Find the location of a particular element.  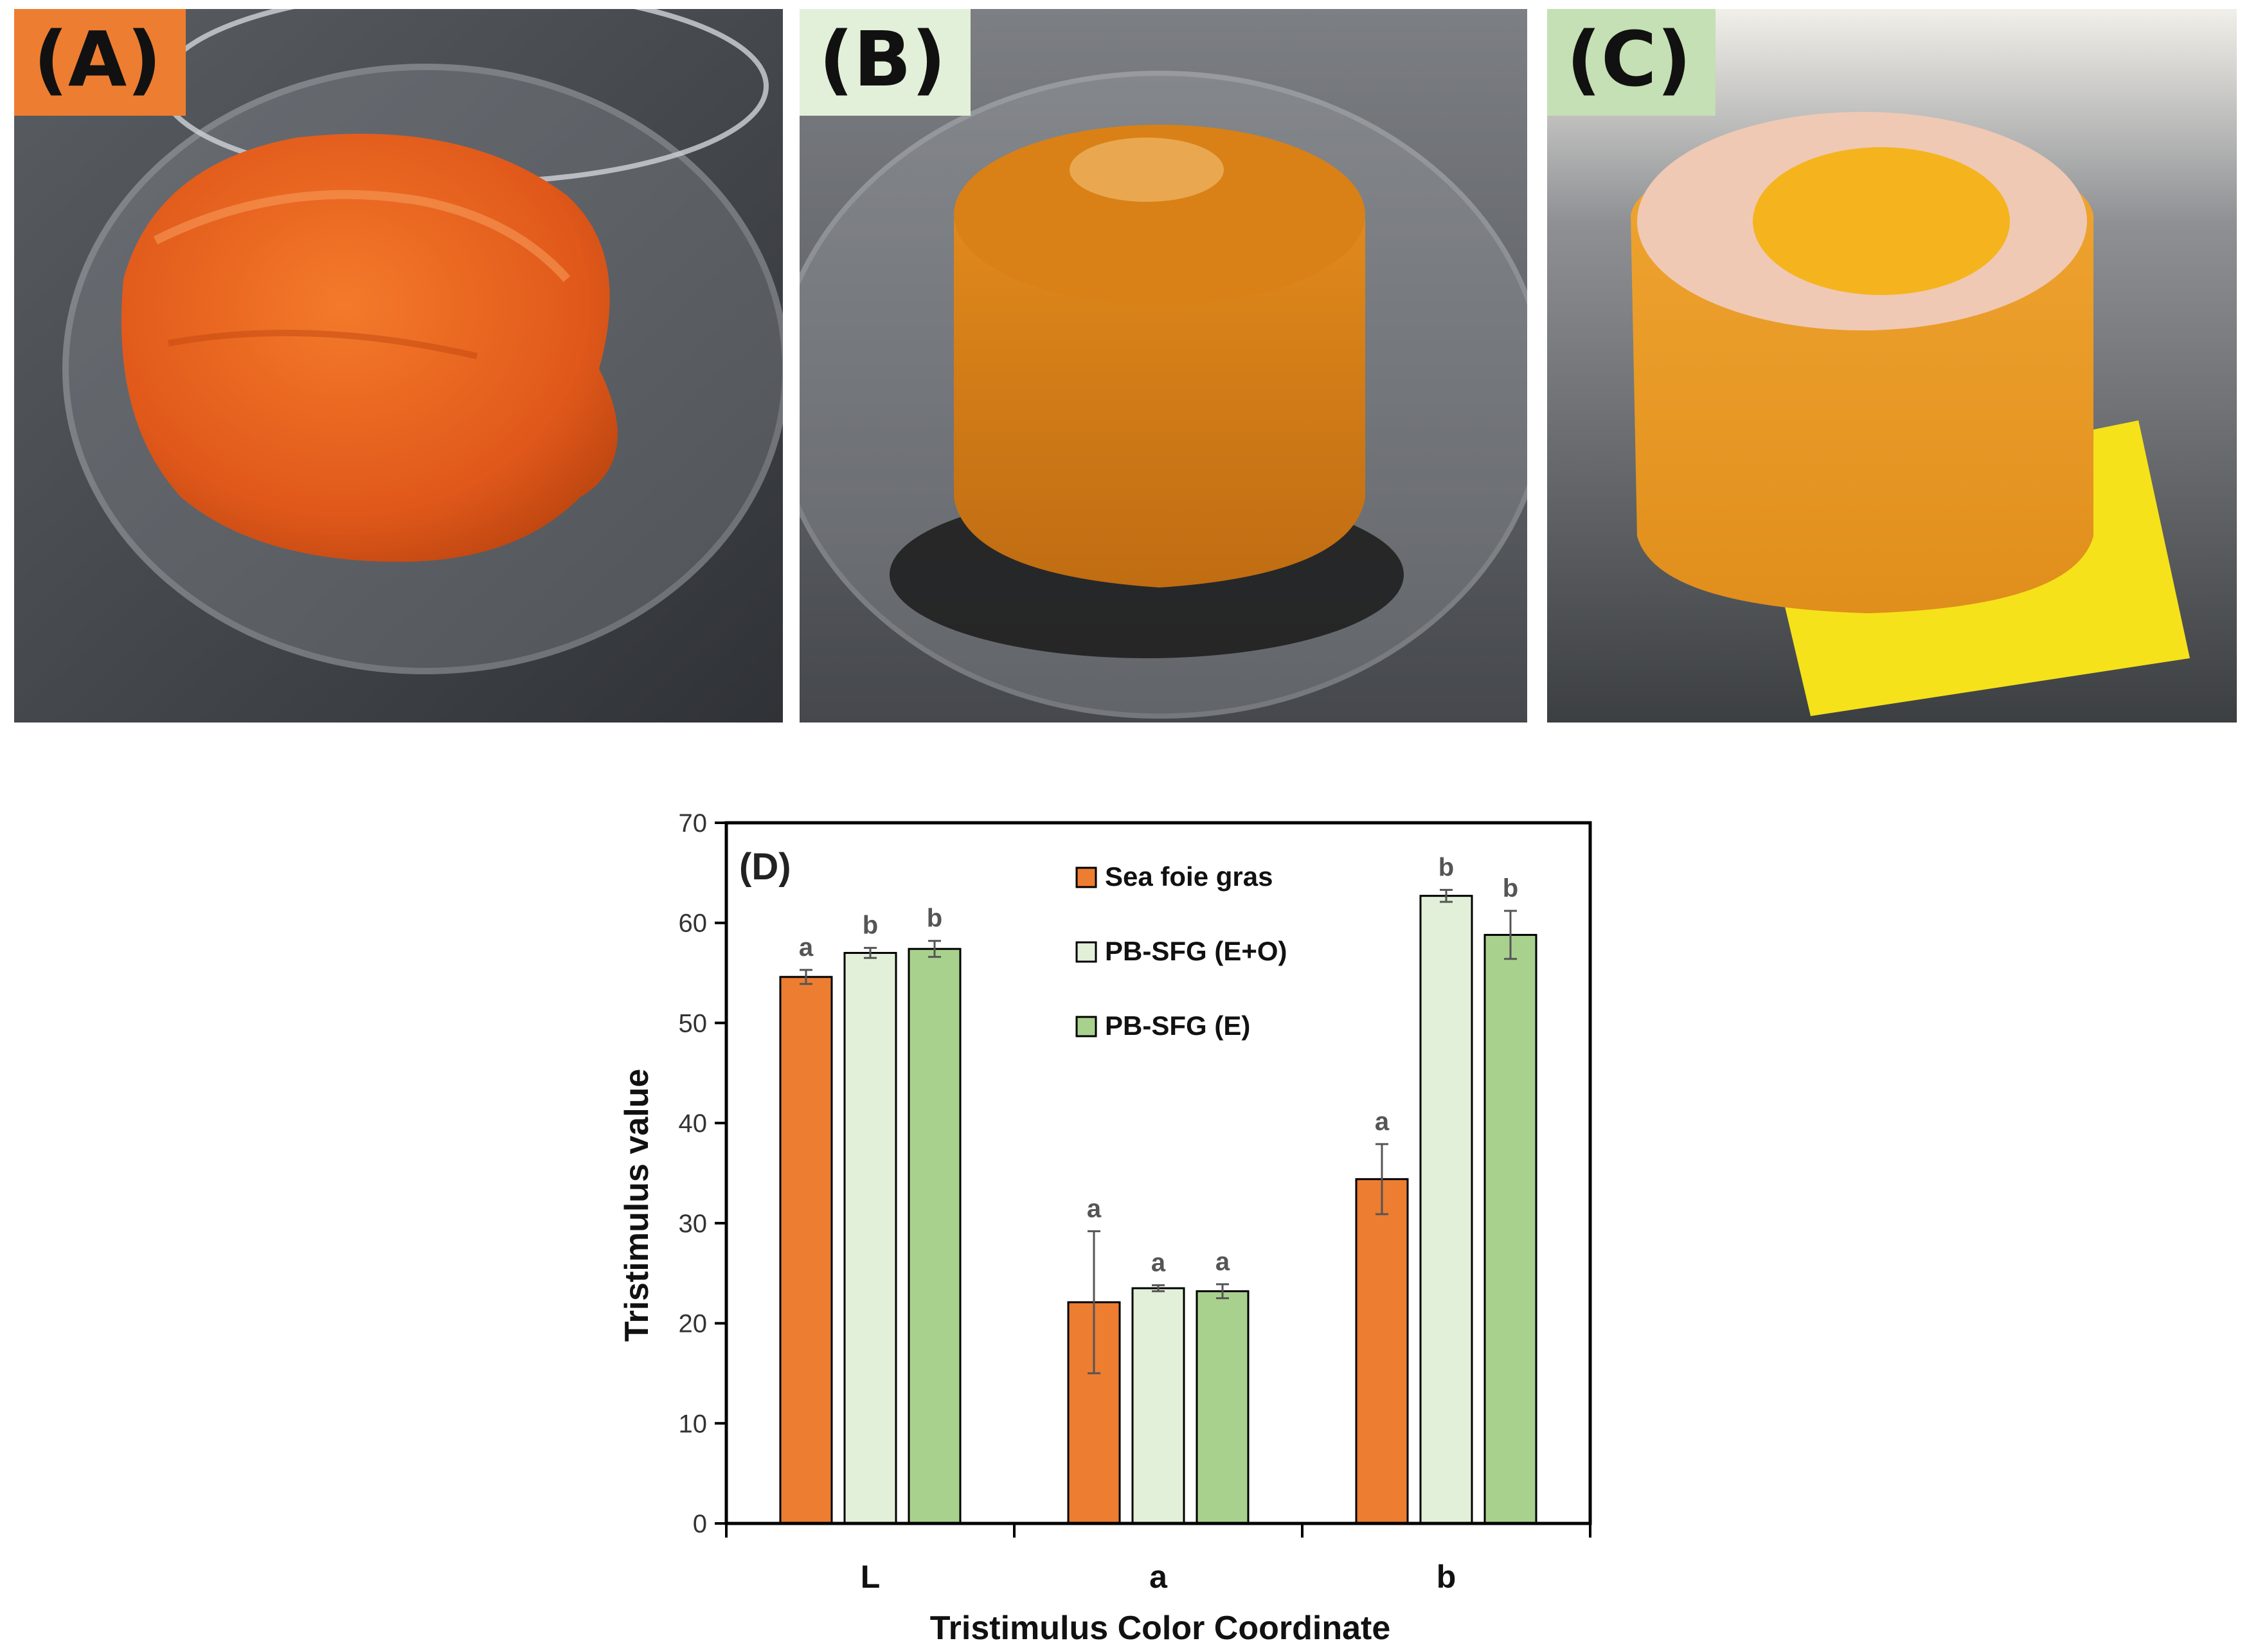

panel-label-c: (C) is located at coordinates (1632, 62).